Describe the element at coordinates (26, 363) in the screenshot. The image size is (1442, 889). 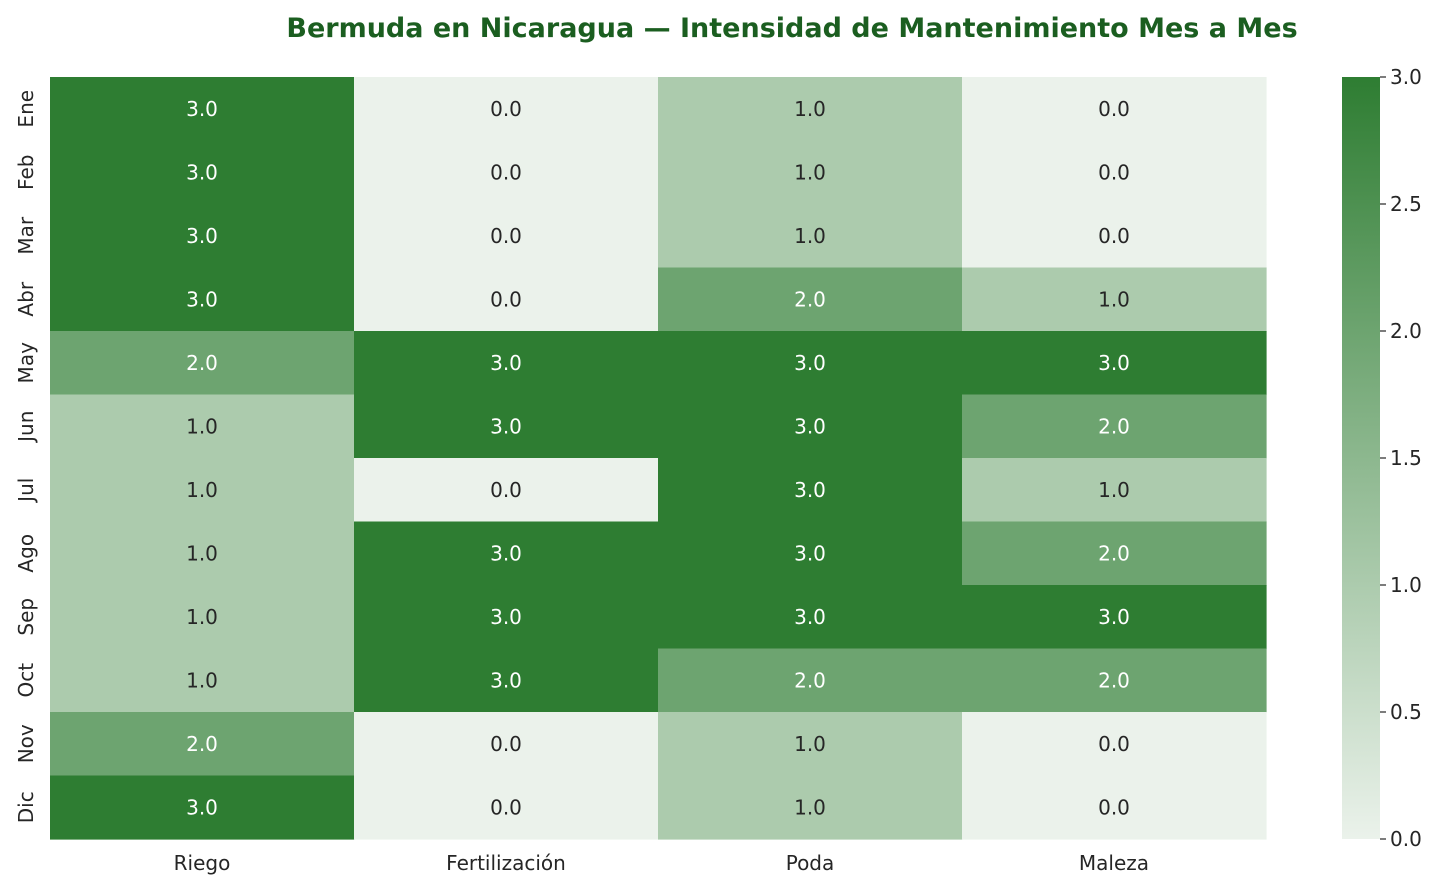
I see `y-tick-label: May` at that location.